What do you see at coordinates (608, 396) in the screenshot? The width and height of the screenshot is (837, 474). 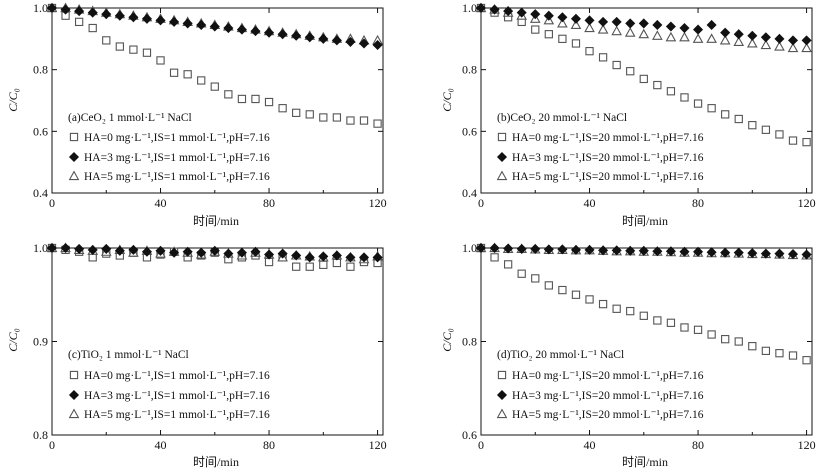 I see `panel-d-legend-1: HA=3 mg·L⁻¹,IS=20 mmol·L⁻¹,pH=7.16` at bounding box center [608, 396].